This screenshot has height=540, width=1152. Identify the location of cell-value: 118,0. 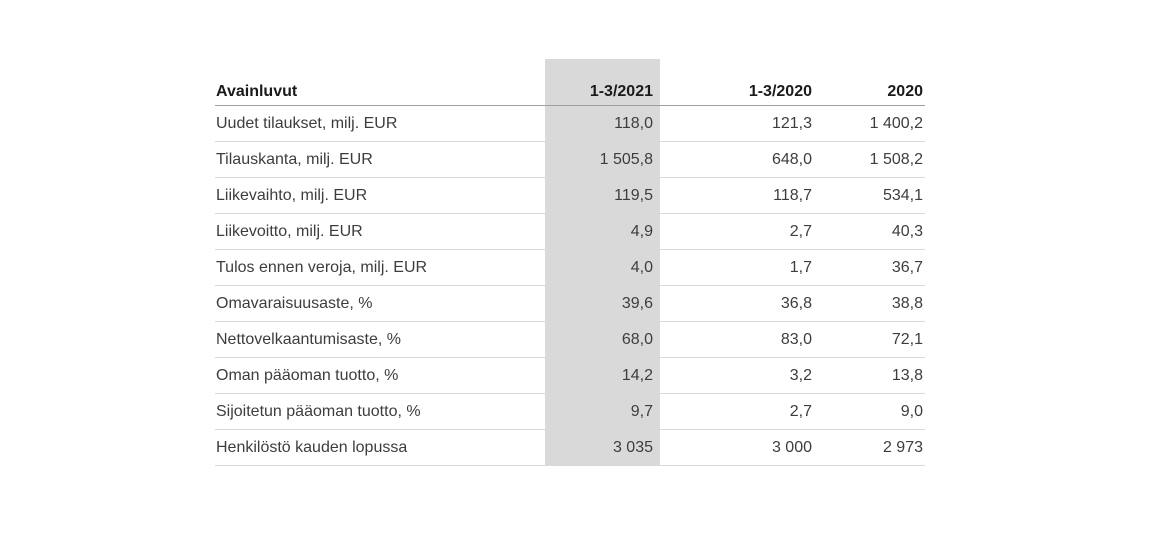
(602, 123).